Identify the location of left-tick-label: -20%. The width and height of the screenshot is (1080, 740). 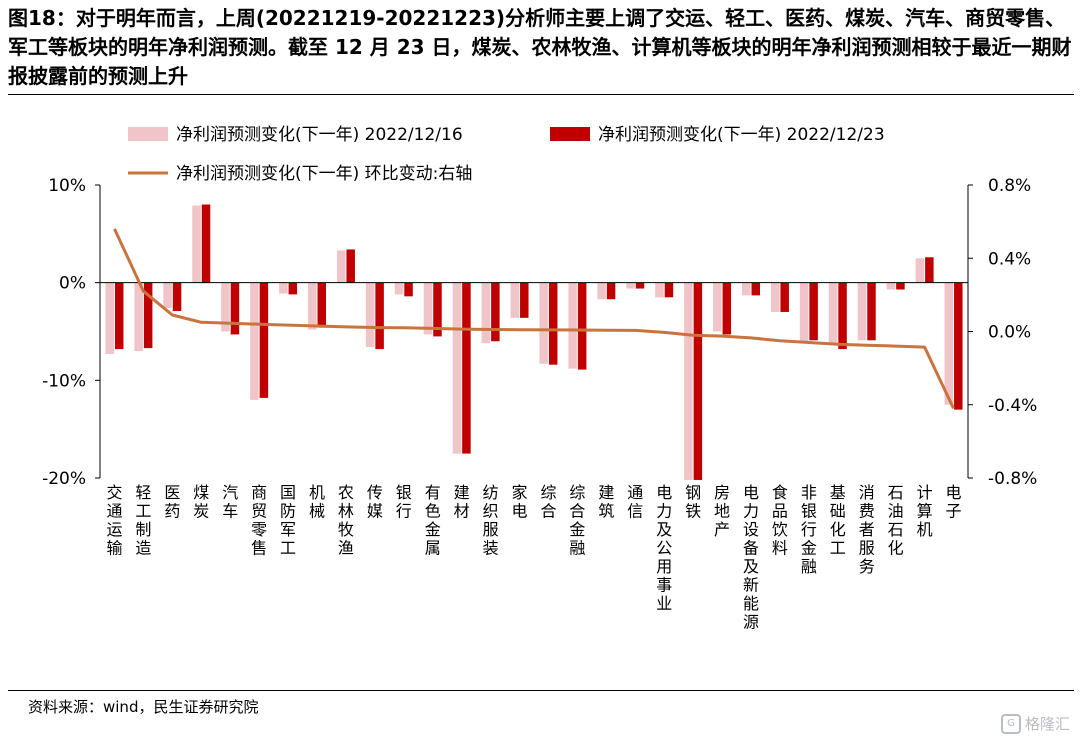
(64, 479).